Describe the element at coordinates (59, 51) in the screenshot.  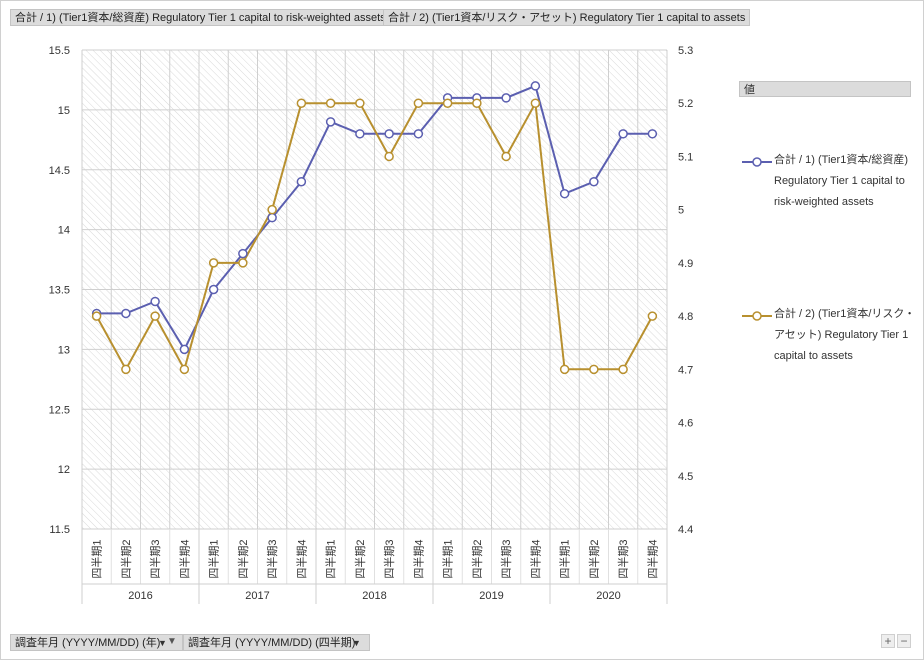
I see `y-left-tick-label: 15.5` at that location.